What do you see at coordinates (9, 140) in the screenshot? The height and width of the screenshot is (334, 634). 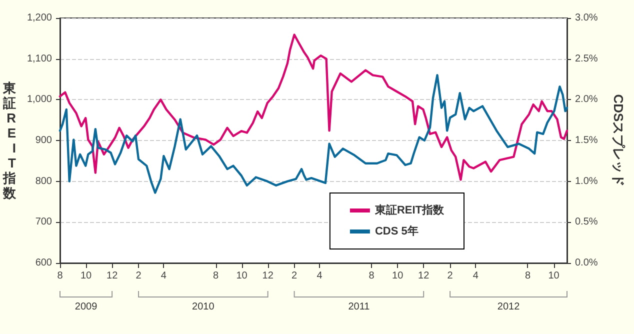 I see `y-axis-title: 東証REIT指数` at bounding box center [9, 140].